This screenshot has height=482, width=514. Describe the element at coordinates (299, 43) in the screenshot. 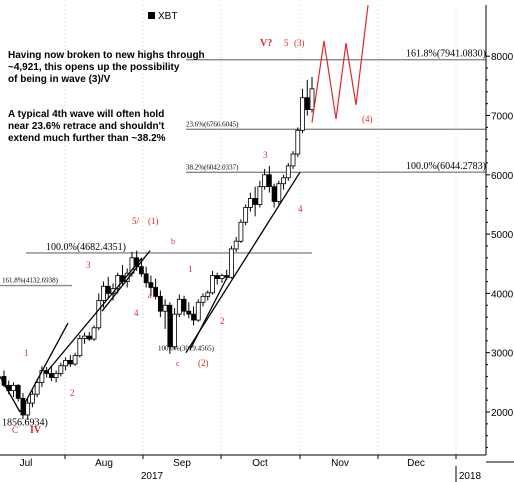

I see `wave-label: (3)` at that location.